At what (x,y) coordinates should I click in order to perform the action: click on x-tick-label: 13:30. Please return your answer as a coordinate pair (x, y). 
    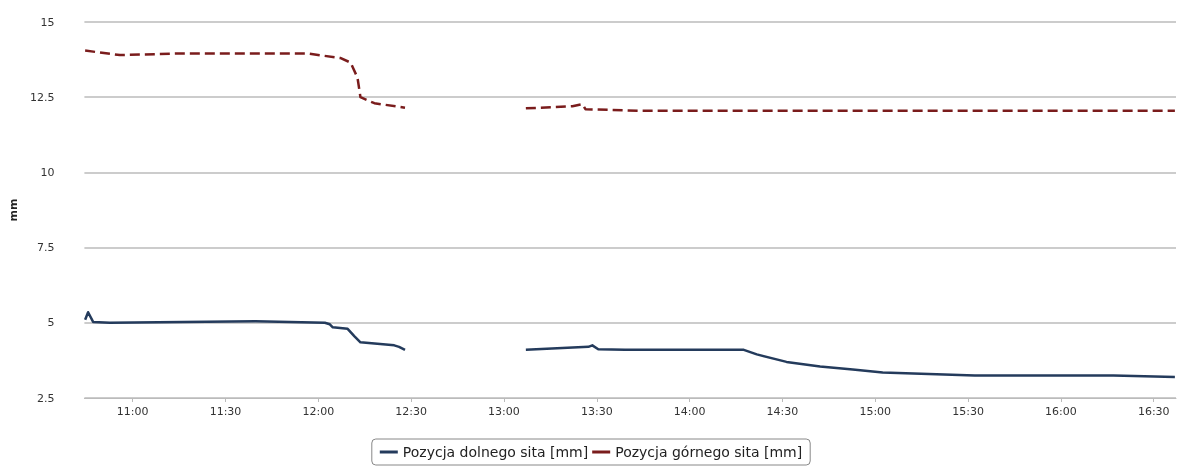
    Looking at the image, I should click on (596, 411).